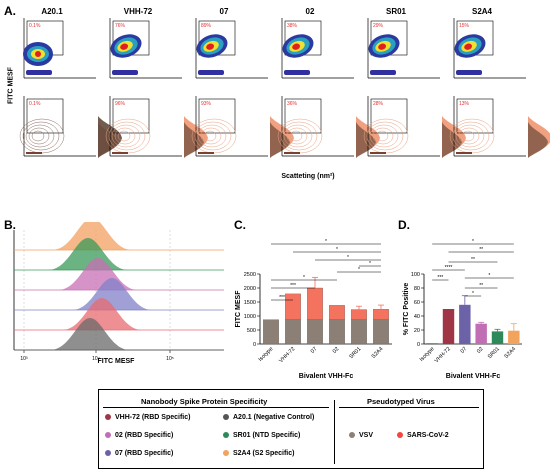 The width and height of the screenshot is (550, 474). Describe the element at coordinates (378, 353) in the screenshot. I see `x-tick-label: S2A4` at that location.